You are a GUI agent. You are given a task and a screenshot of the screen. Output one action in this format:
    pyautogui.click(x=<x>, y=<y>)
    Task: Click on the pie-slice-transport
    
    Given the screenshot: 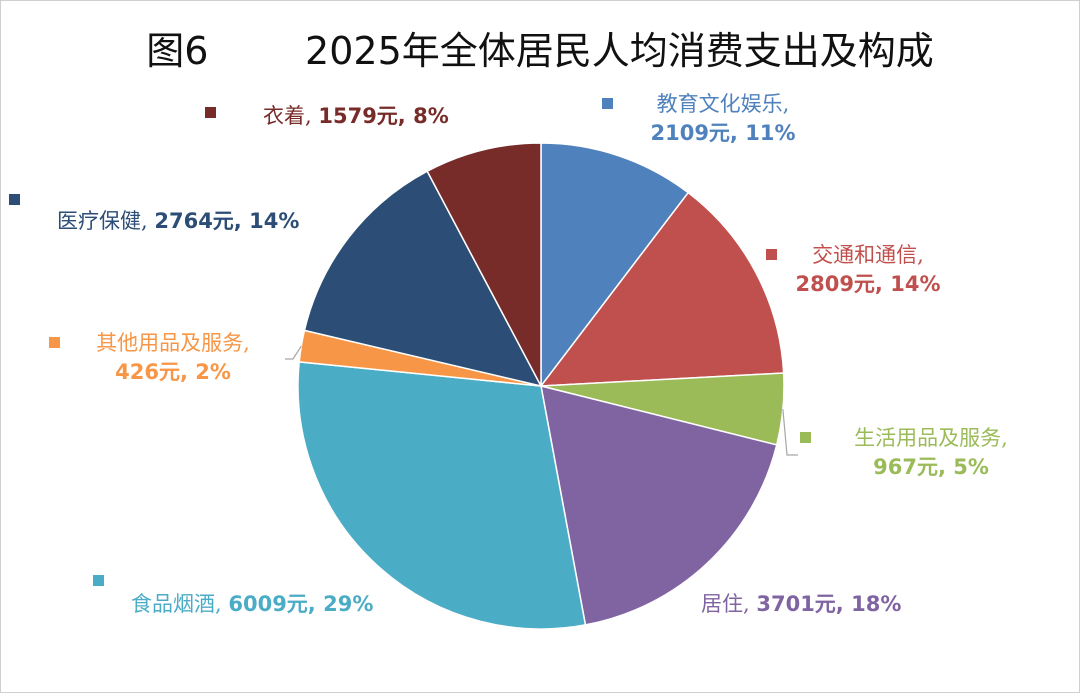 What is the action you would take?
    pyautogui.click(x=662, y=289)
    